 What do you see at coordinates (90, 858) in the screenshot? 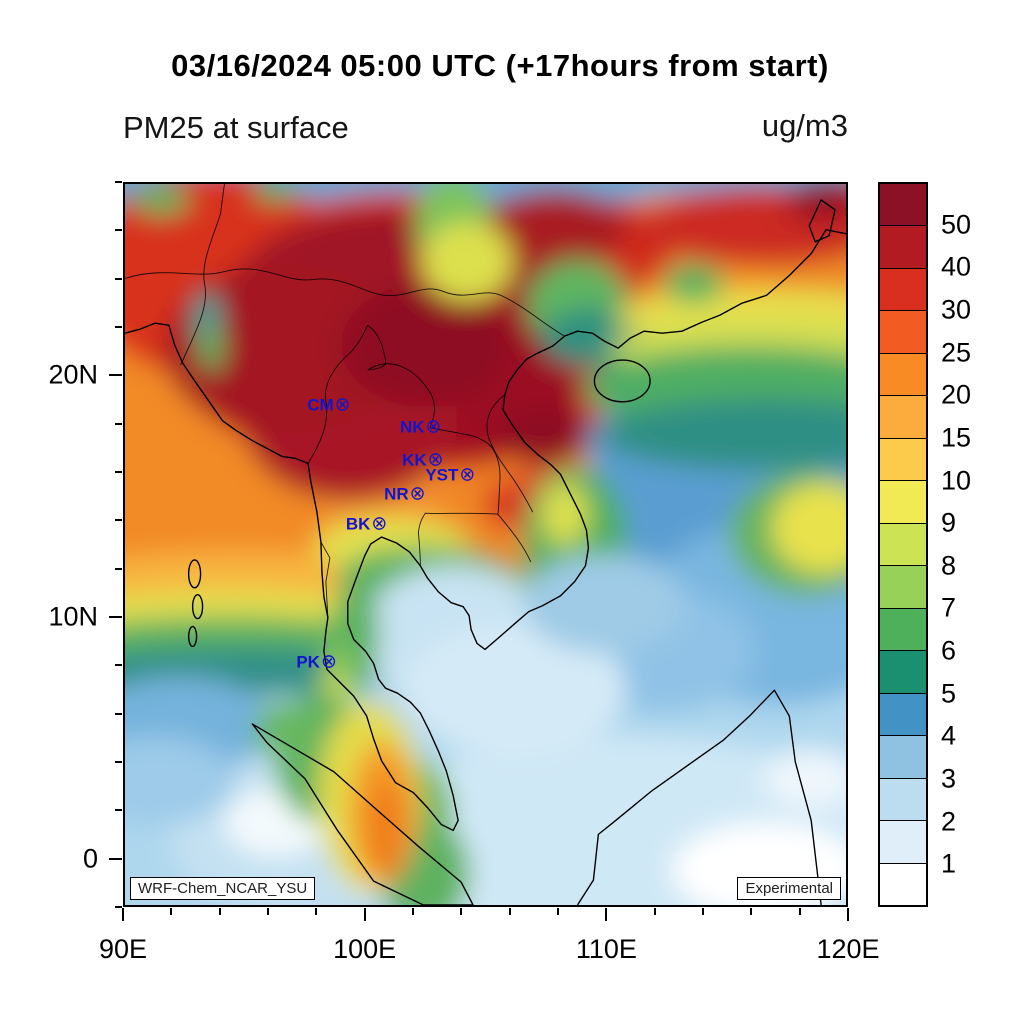
I see `y-tick-label: 0` at bounding box center [90, 858].